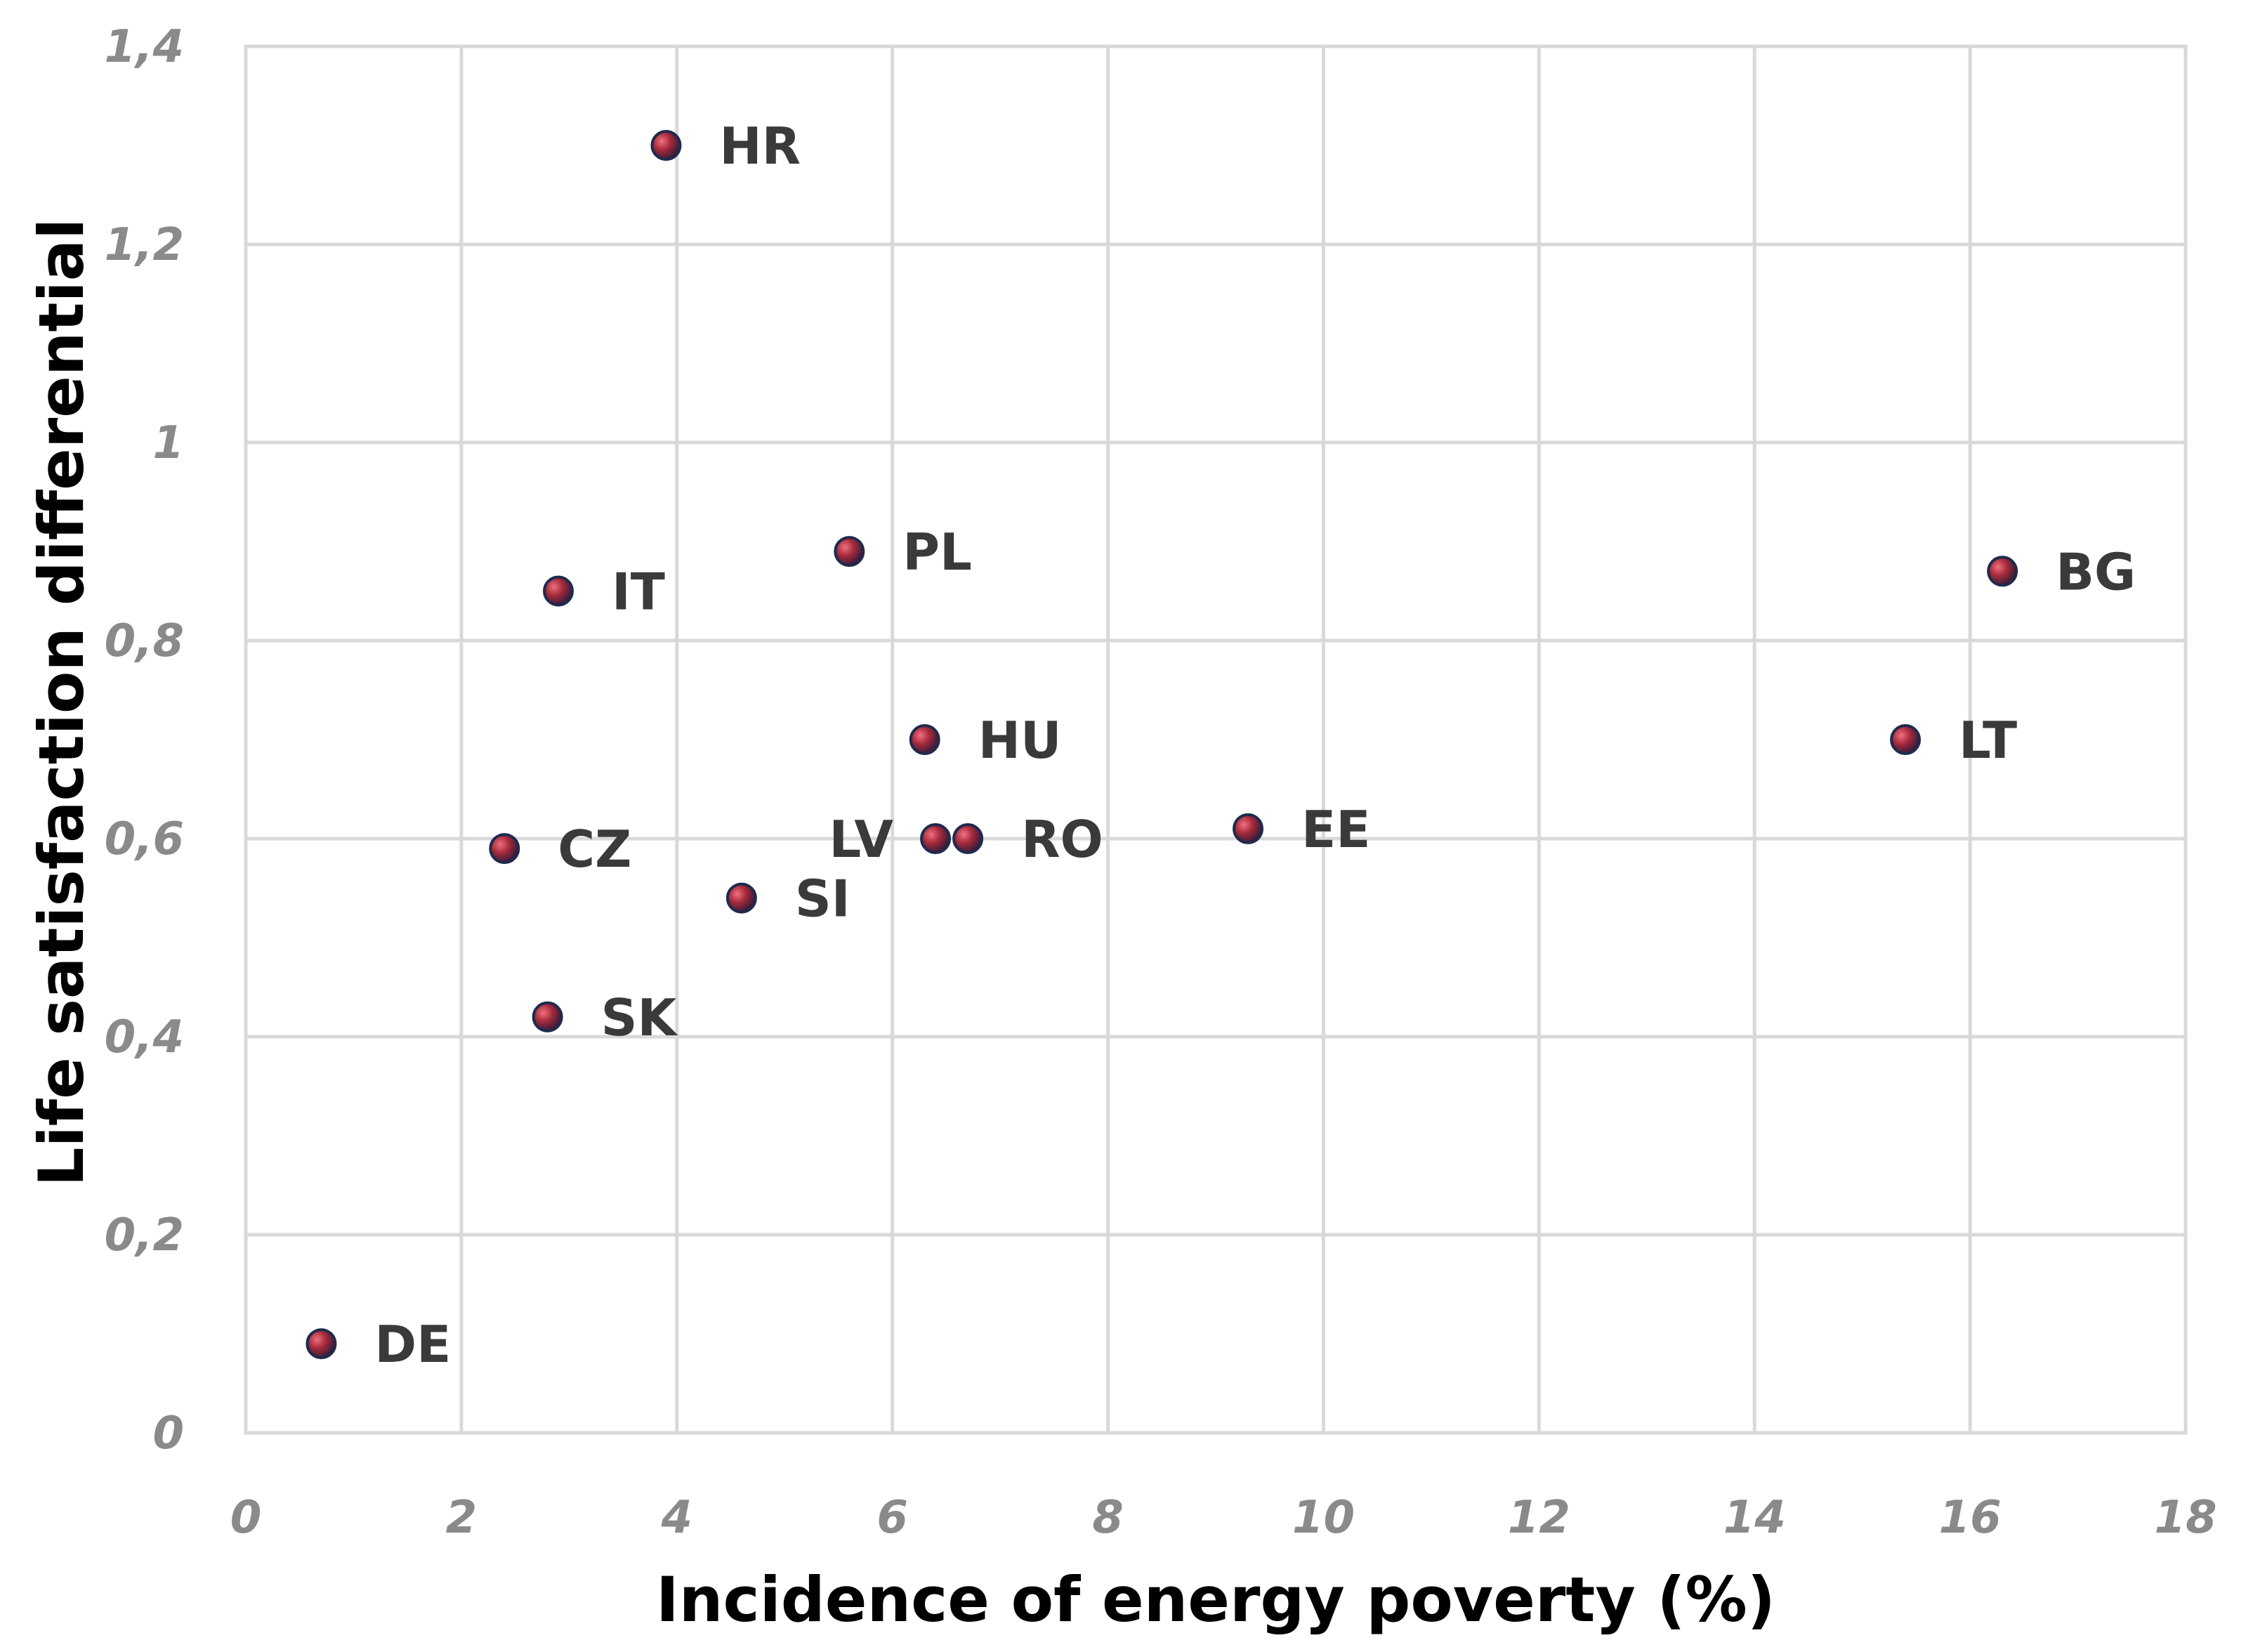 This screenshot has height=1652, width=2246. Describe the element at coordinates (144, 1235) in the screenshot. I see `y-tick-label: 0,2` at that location.